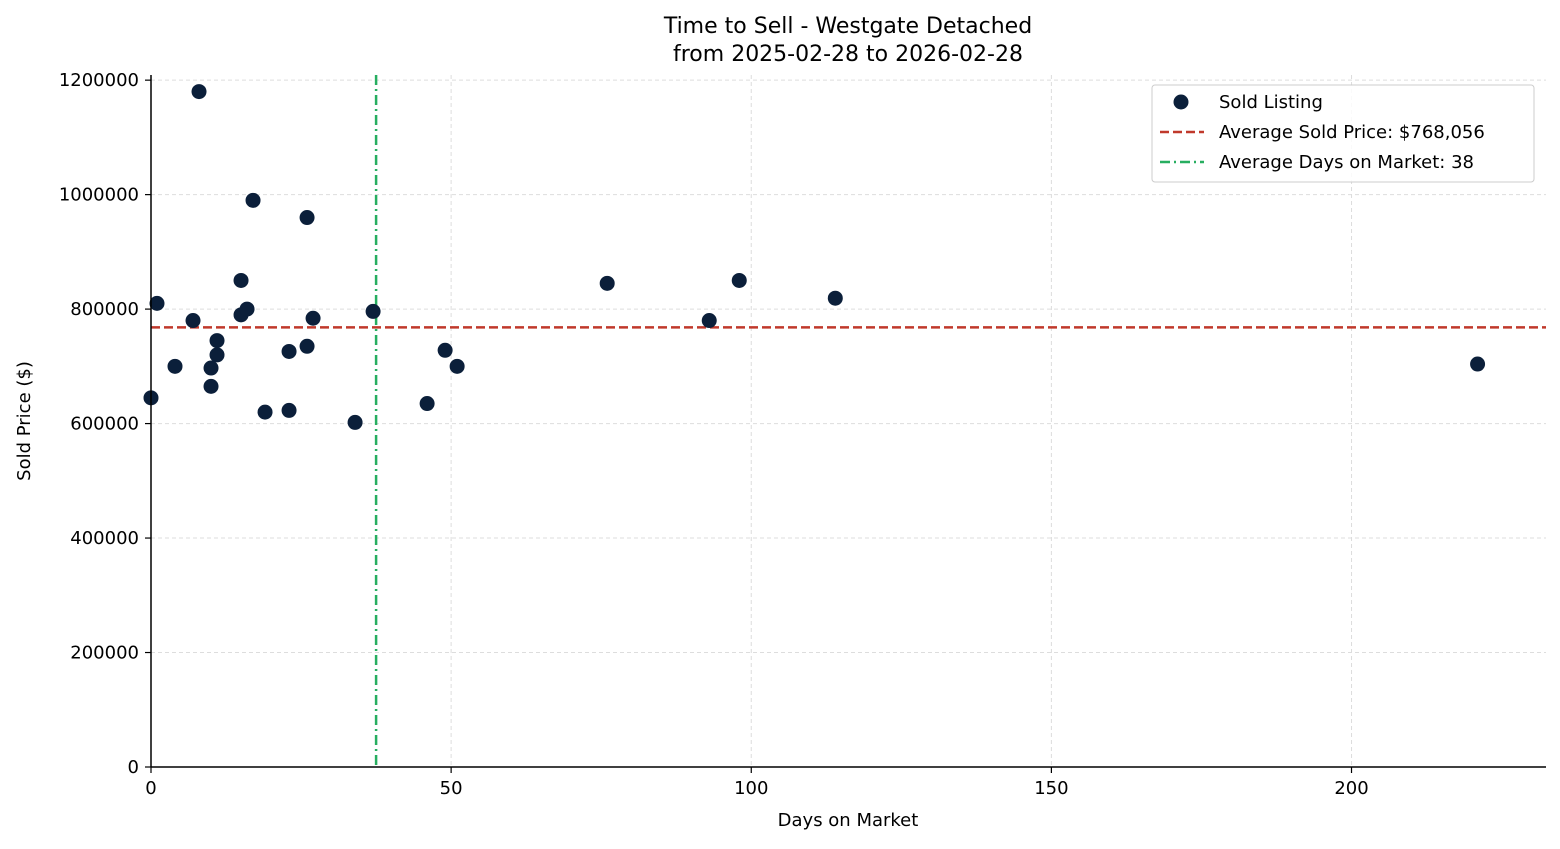 Image resolution: width=1560 pixels, height=849 pixels. What do you see at coordinates (1352, 132) in the screenshot?
I see `legend-label-average-price: Average Sold Price: $768,056` at bounding box center [1352, 132].